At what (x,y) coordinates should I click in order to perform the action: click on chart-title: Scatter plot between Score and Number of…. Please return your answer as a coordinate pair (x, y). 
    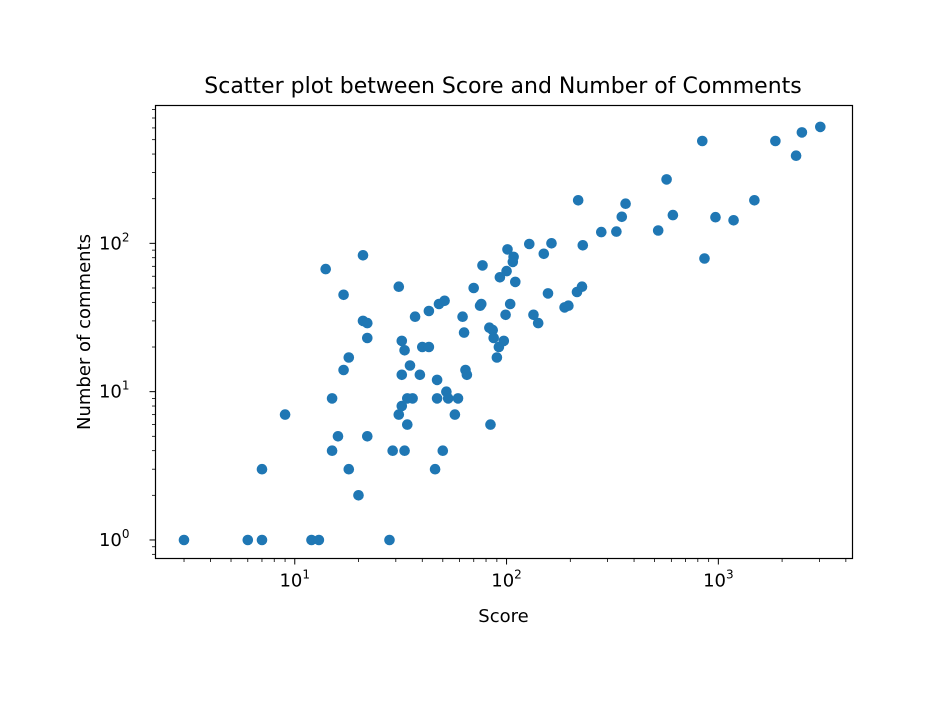
    Looking at the image, I should click on (502, 86).